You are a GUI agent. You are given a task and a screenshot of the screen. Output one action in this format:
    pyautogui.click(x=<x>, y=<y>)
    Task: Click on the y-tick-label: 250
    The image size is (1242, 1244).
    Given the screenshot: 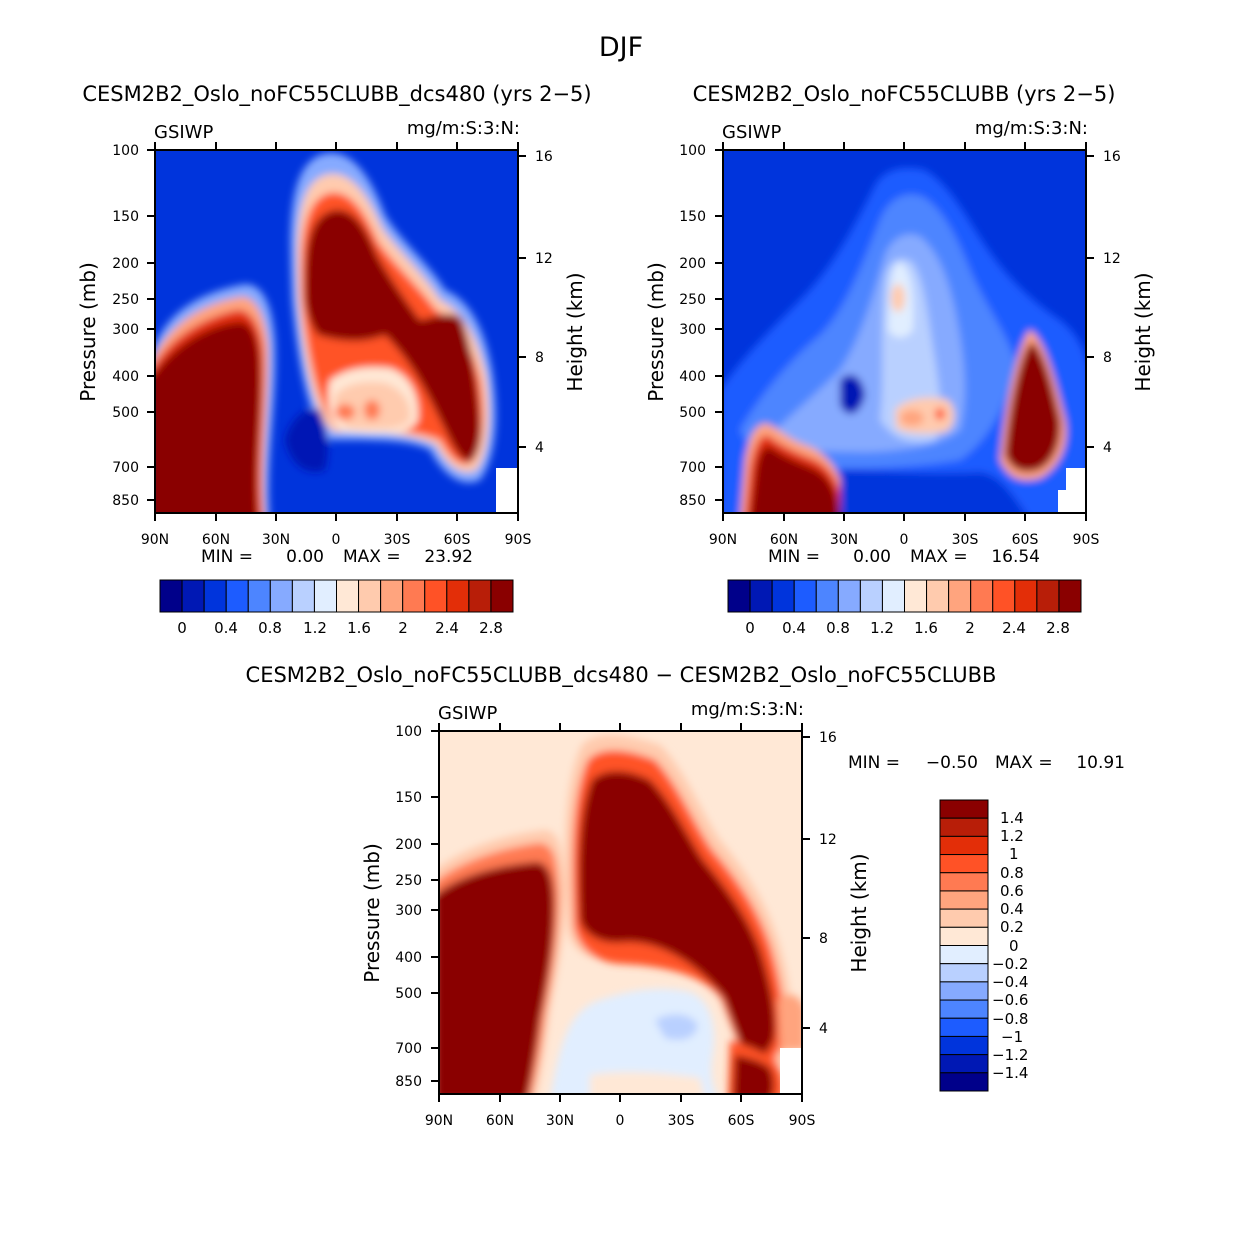 What is the action you would take?
    pyautogui.click(x=408, y=881)
    